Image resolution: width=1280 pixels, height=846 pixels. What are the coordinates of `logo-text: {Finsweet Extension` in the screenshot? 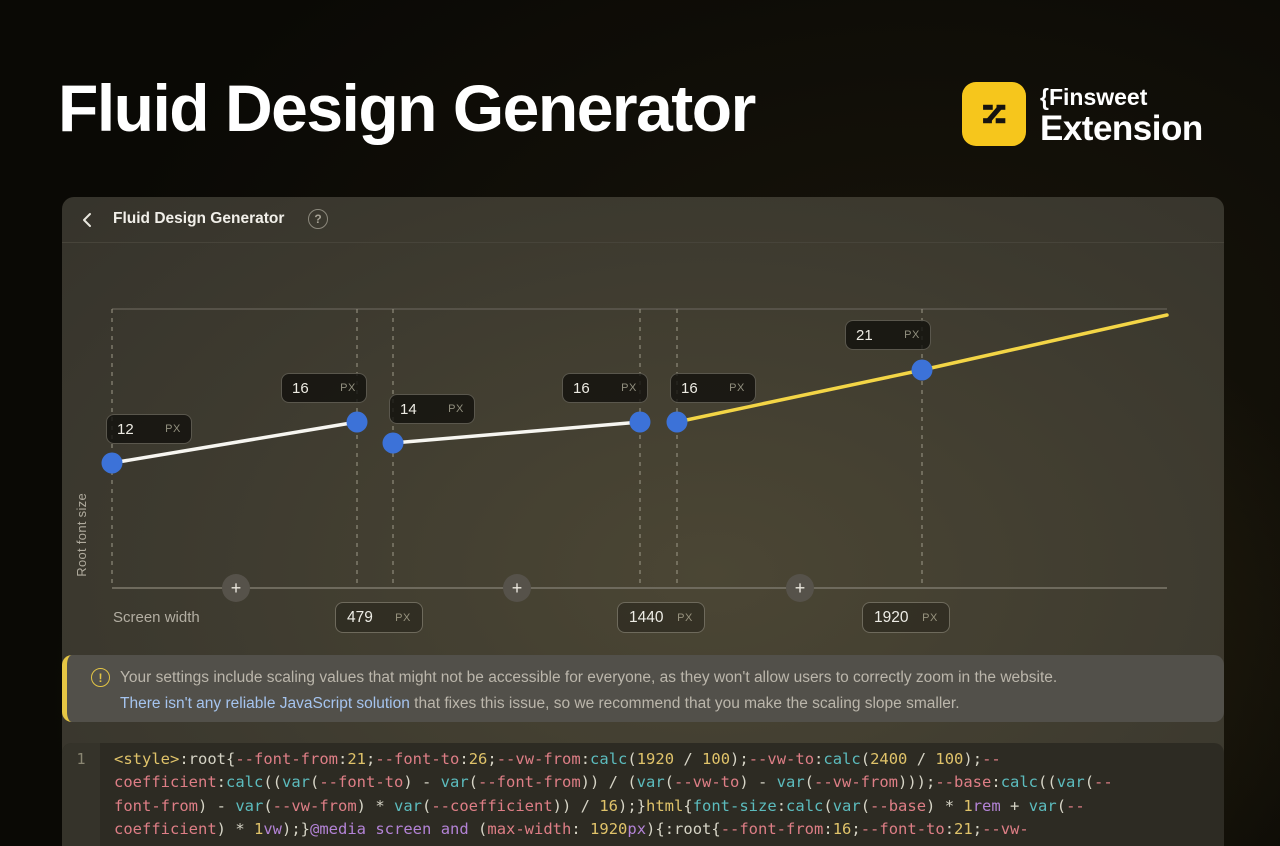 It's located at (1121, 115).